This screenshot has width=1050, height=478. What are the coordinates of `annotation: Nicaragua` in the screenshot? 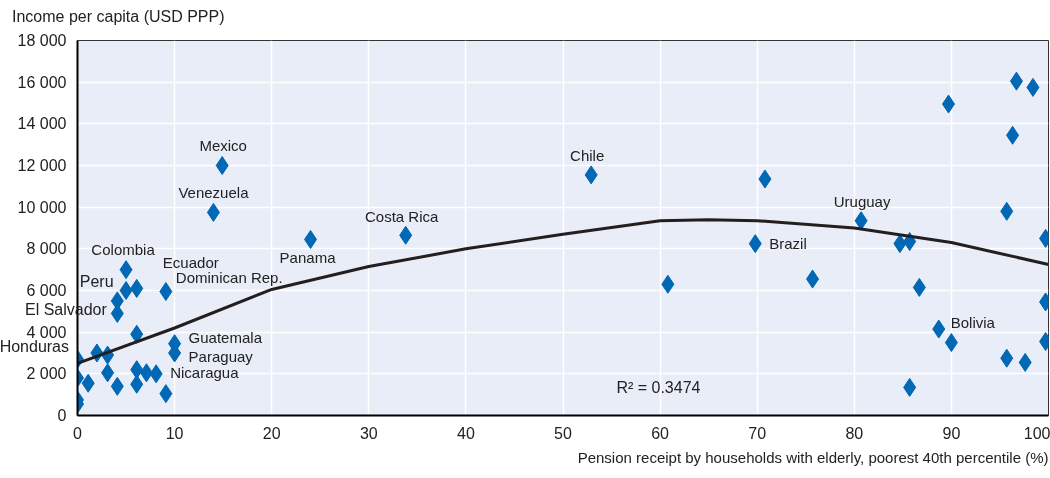 It's located at (205, 373).